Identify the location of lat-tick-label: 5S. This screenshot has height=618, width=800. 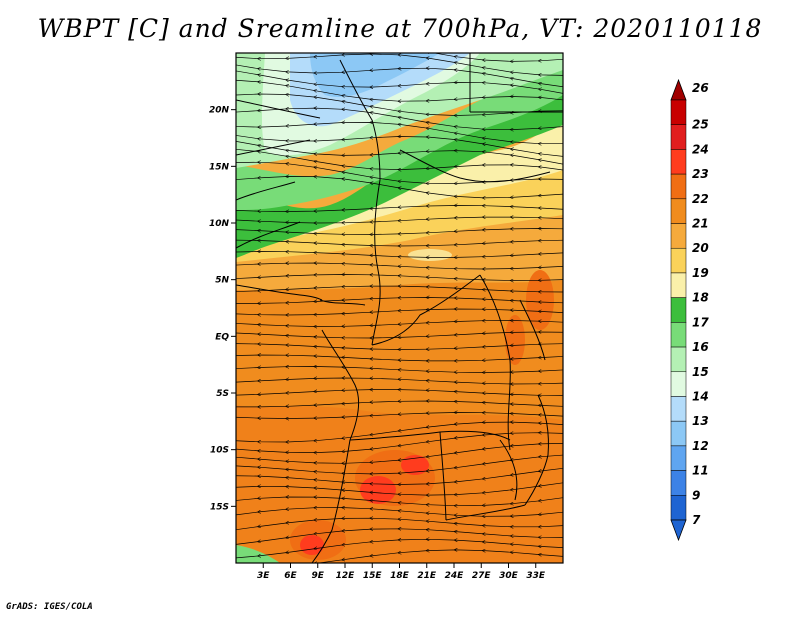
(222, 394).